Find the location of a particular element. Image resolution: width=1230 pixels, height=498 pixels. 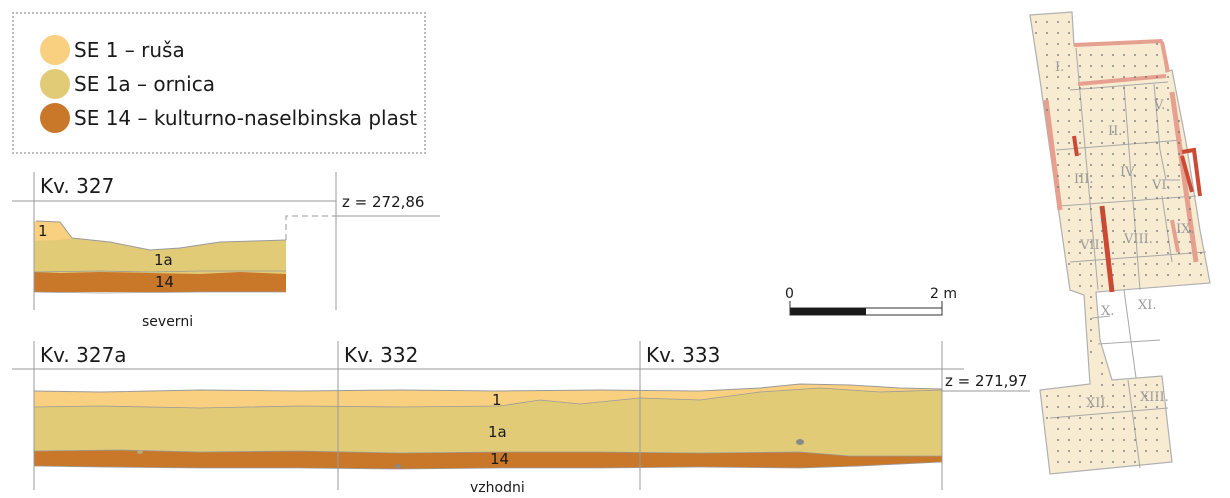

north-elevation-label: z = 272,86 is located at coordinates (383, 202).